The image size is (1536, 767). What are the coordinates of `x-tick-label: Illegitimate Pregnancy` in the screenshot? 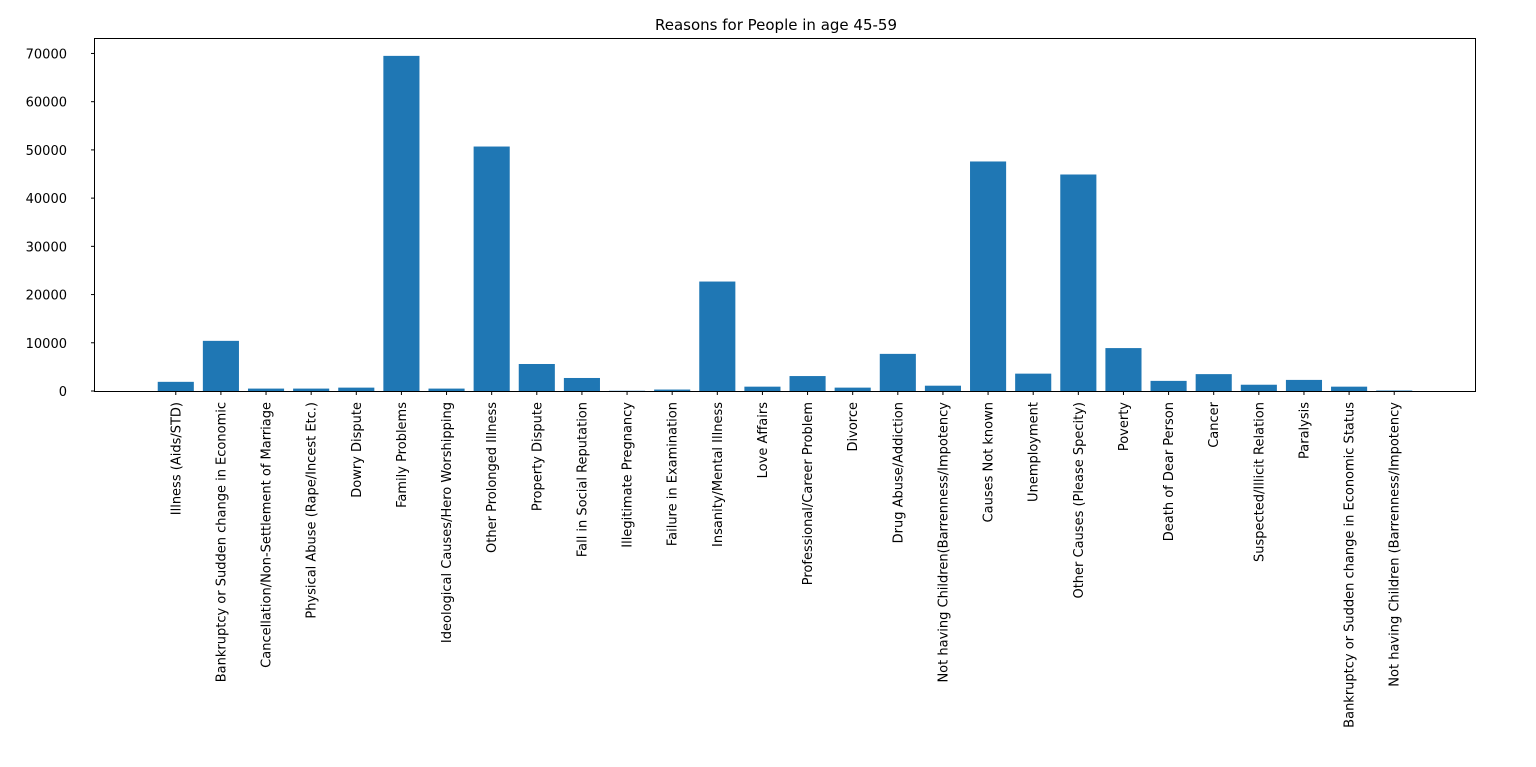 It's located at (628, 475).